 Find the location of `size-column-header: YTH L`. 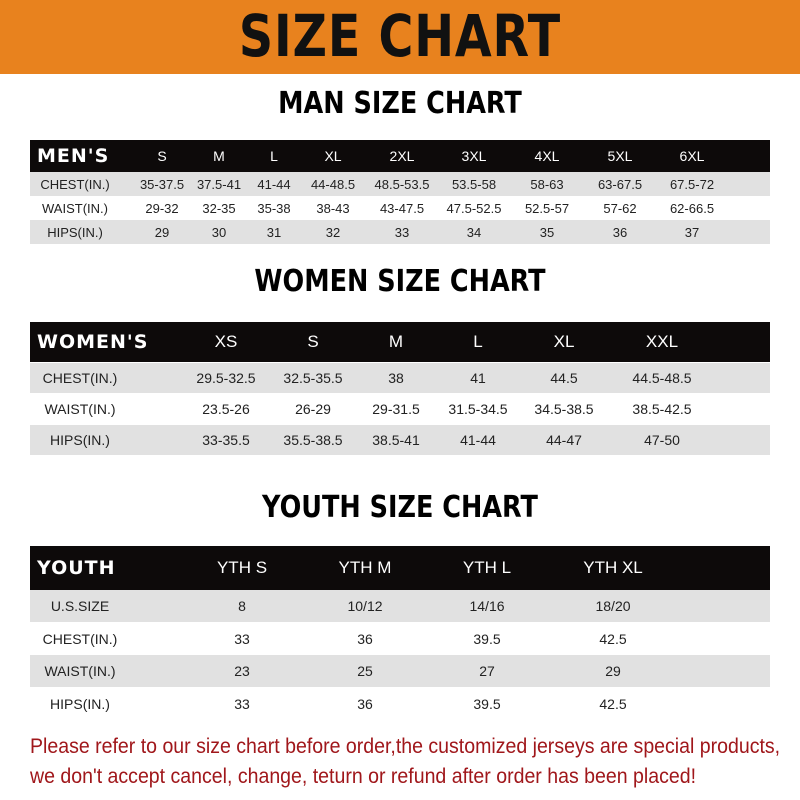

size-column-header: YTH L is located at coordinates (487, 567).